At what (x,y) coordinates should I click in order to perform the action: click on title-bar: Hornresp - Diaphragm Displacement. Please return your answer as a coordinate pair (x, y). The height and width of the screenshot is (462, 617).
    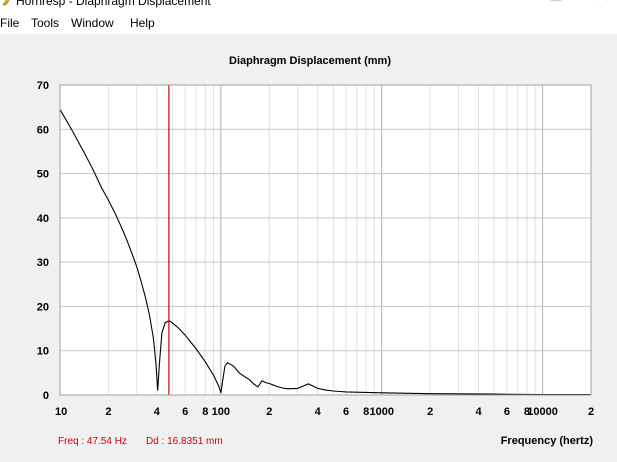
    Looking at the image, I should click on (308, 5).